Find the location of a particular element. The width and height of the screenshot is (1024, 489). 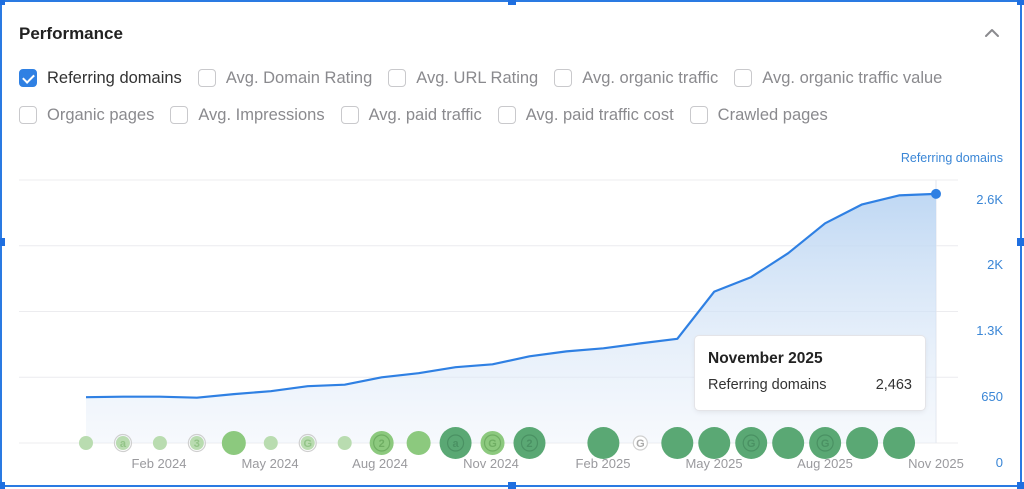

y-tick-label: 1.3K is located at coordinates (989, 330).